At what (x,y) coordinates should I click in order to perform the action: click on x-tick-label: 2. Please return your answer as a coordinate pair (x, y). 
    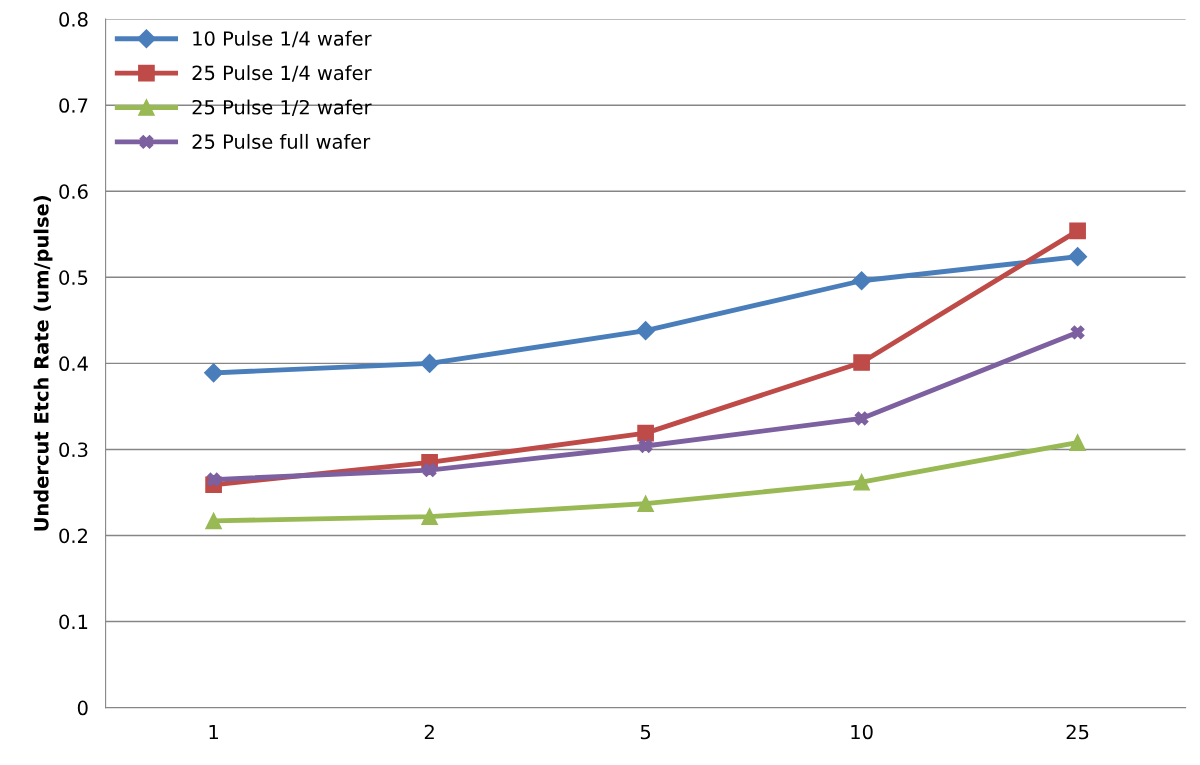
    Looking at the image, I should click on (429, 732).